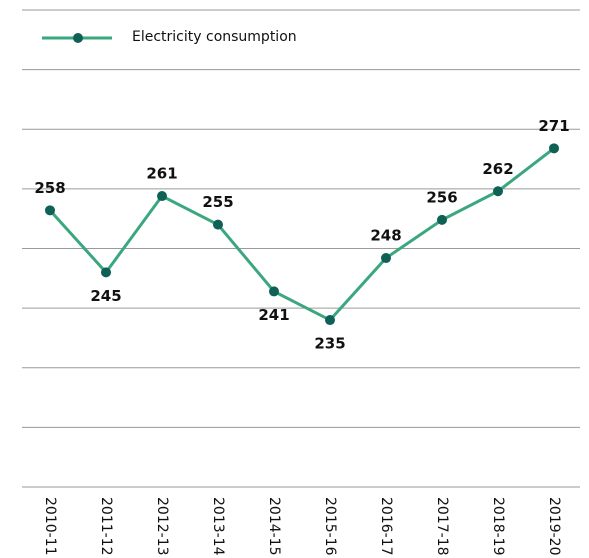 Image resolution: width=589 pixels, height=558 pixels. I want to click on x-tick-label: 2012-13, so click(162, 526).